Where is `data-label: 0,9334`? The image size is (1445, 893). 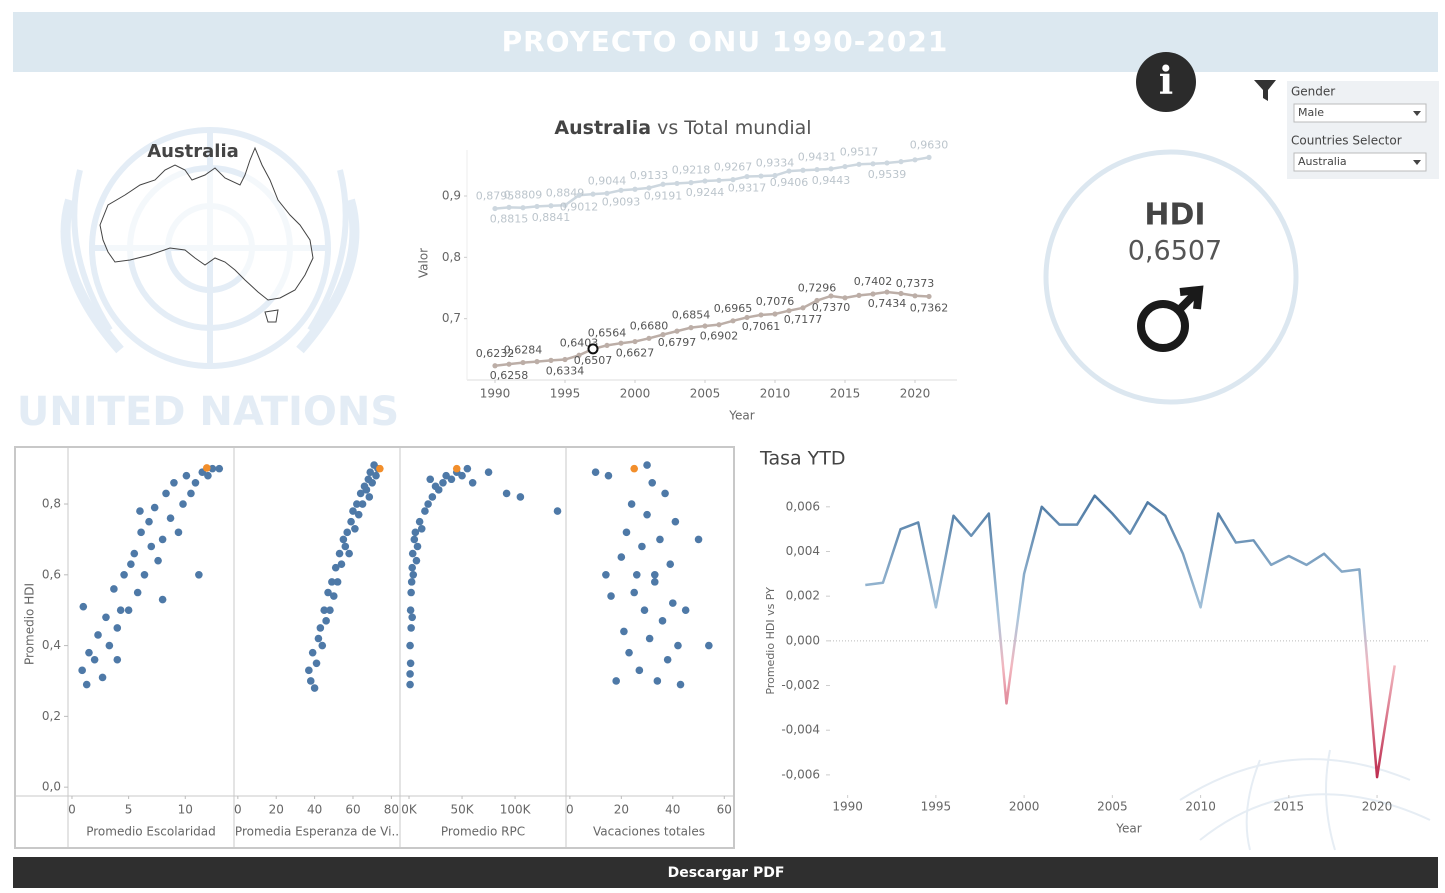 data-label: 0,9334 is located at coordinates (775, 163).